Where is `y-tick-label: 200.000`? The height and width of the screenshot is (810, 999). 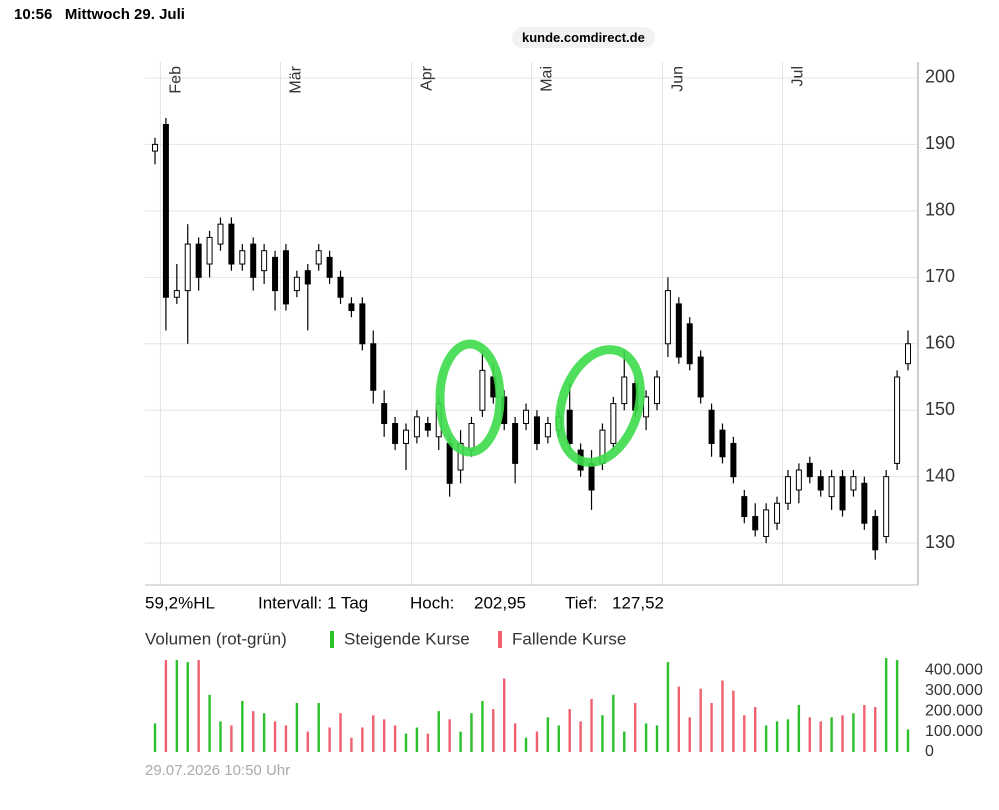
y-tick-label: 200.000 is located at coordinates (954, 710).